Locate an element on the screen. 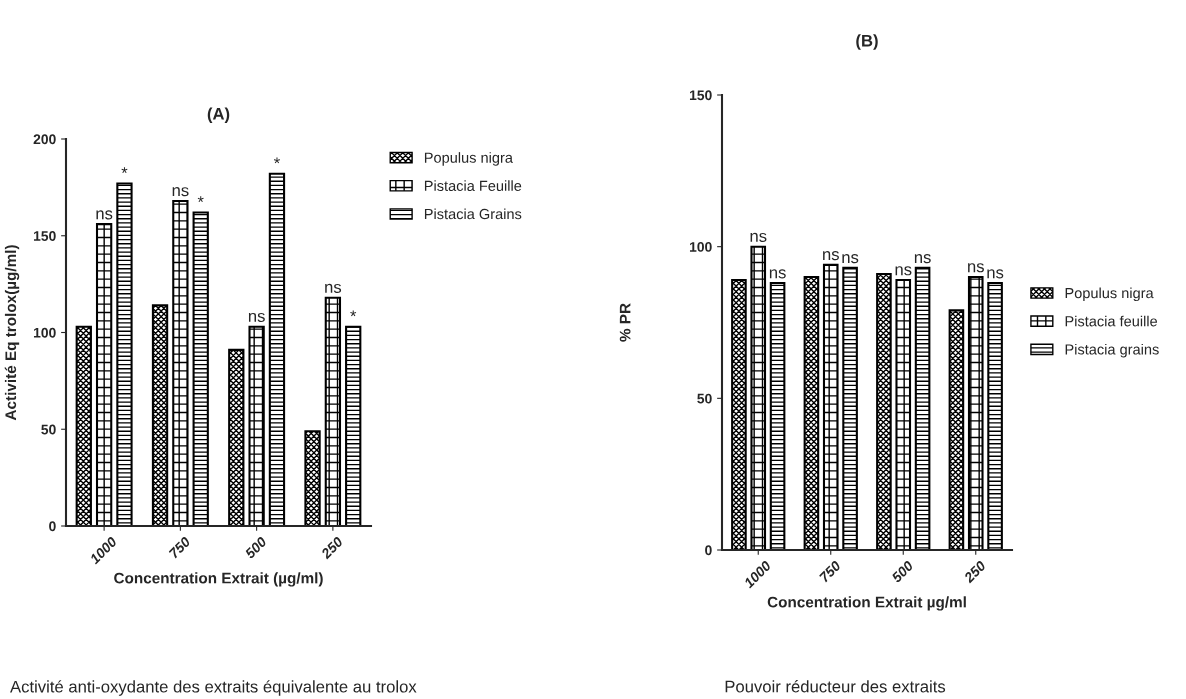 This screenshot has width=1186, height=699. legend-label: Pistacia feuille is located at coordinates (1111, 321).